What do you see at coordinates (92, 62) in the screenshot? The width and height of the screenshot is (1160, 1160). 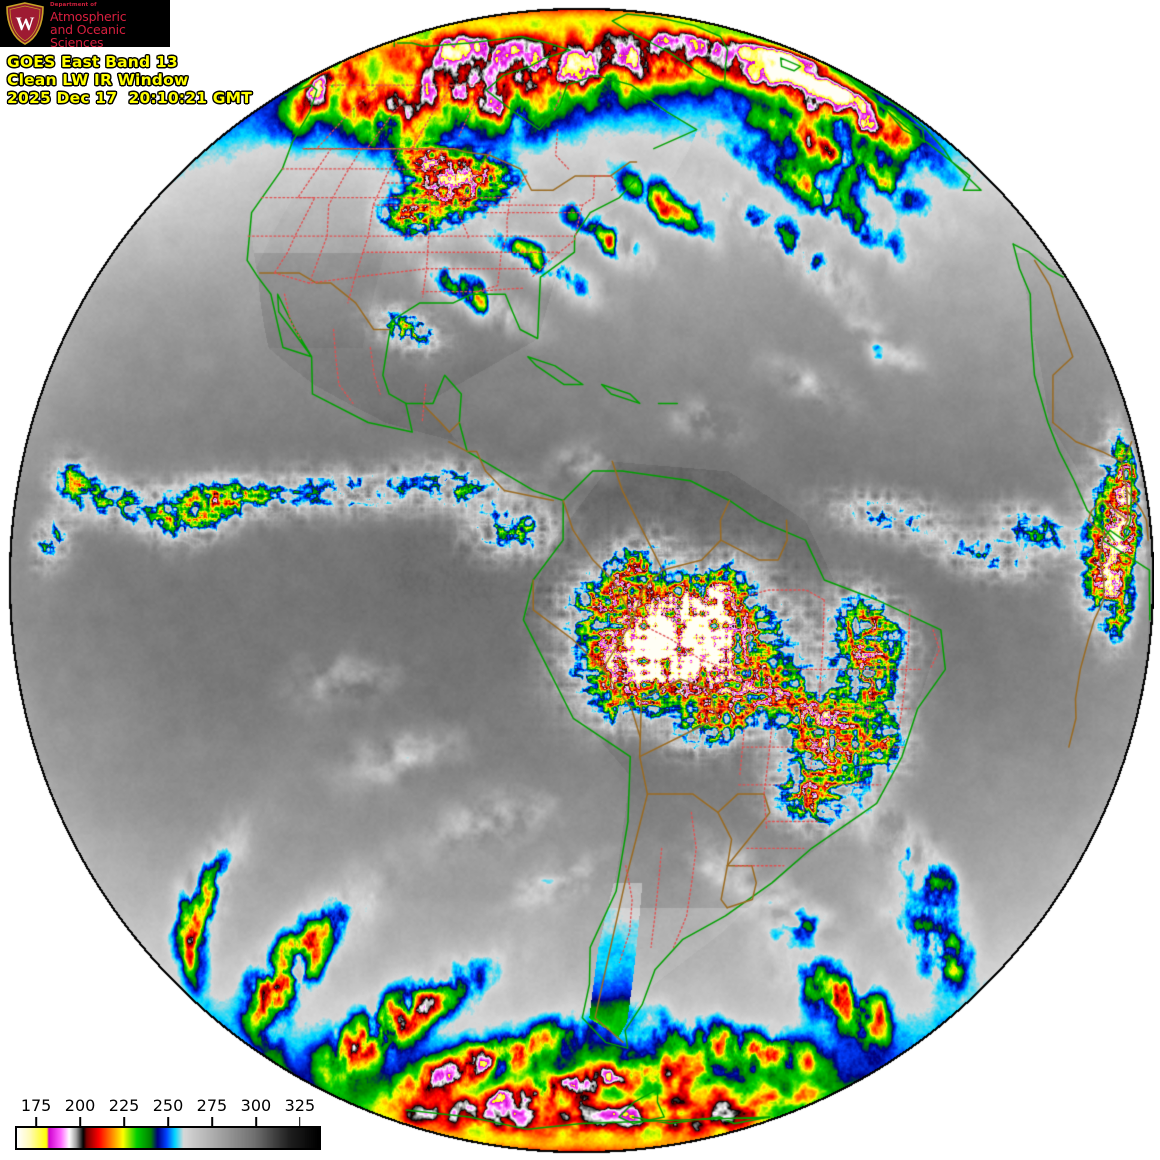 I see `annotation-line-satellite-band: GOES East Band 13` at bounding box center [92, 62].